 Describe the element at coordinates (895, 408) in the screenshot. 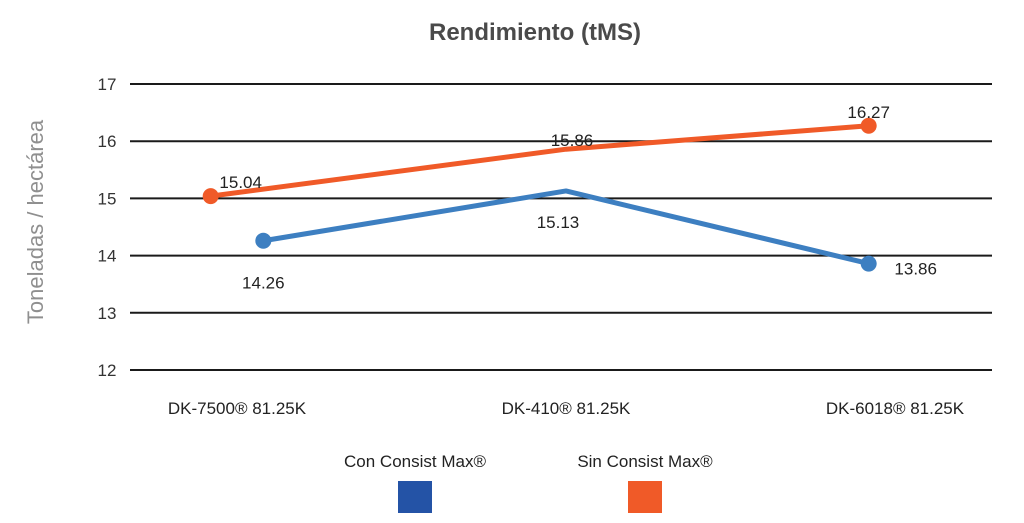

I see `x-tick-label: DK-6018® 81.25K` at that location.